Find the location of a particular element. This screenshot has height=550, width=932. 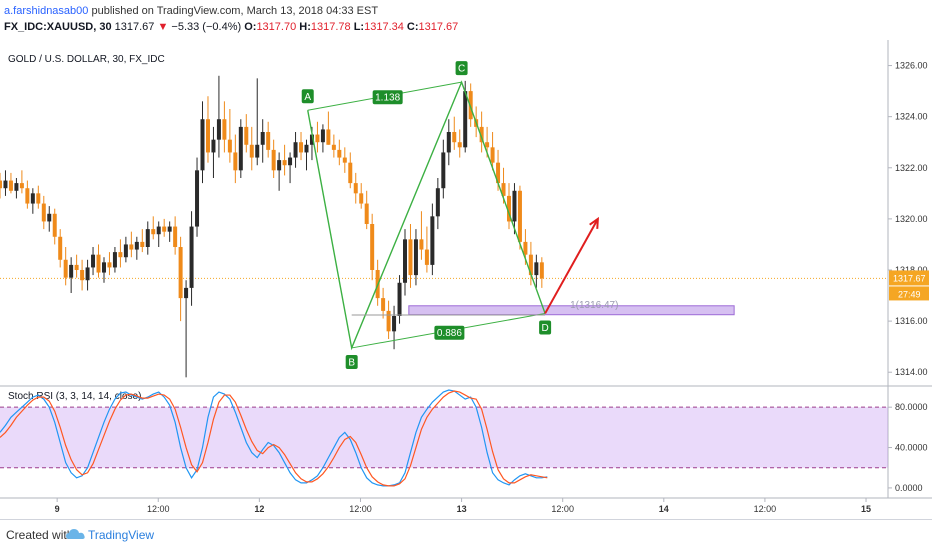

low-label: L: is located at coordinates (359, 27).